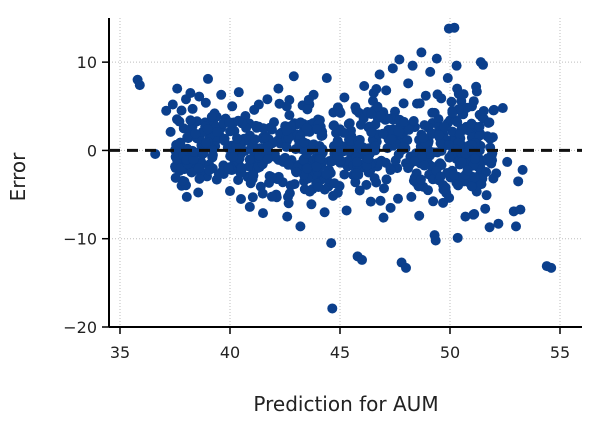 This screenshot has width=600, height=428. I want to click on y-axis-title: Error, so click(18, 177).